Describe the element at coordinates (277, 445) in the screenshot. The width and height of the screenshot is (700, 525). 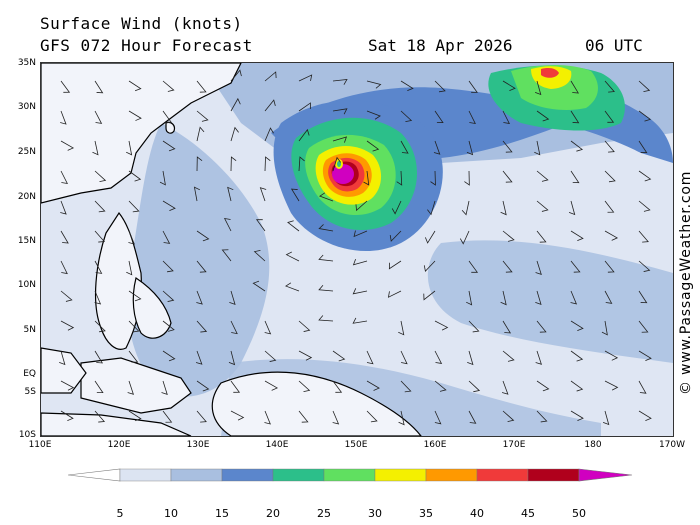
I see `lon-label-140e: 140E` at that location.